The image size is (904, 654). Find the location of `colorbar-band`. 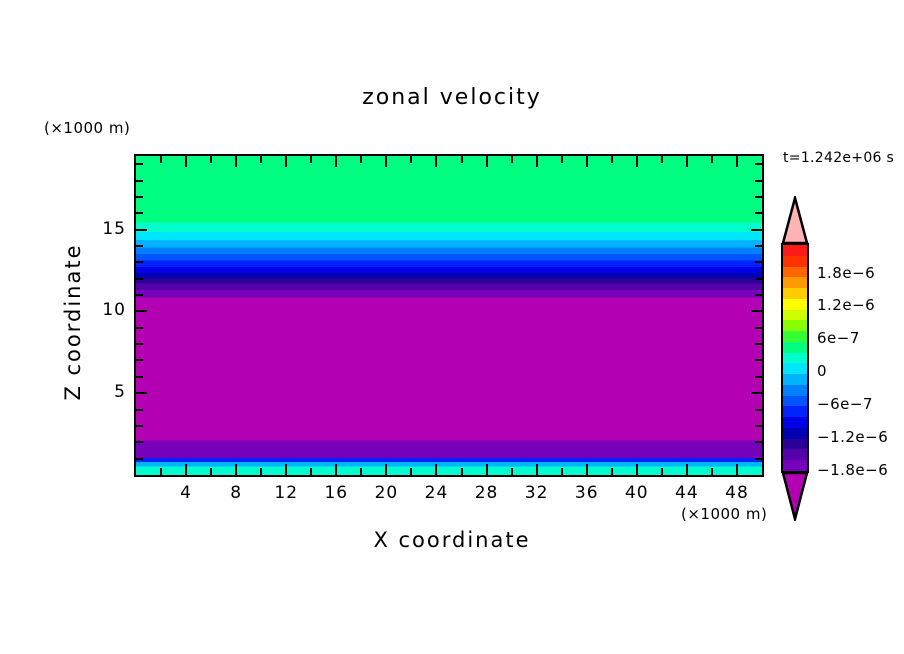

colorbar-band is located at coordinates (795, 465).